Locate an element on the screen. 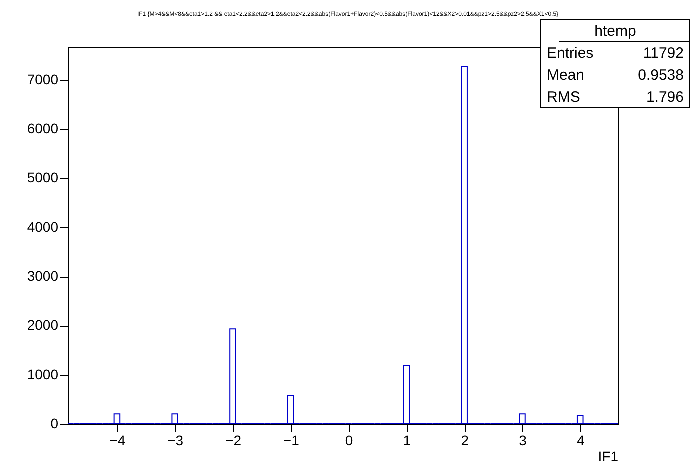  y-tick-label: 7000 is located at coordinates (43, 79).